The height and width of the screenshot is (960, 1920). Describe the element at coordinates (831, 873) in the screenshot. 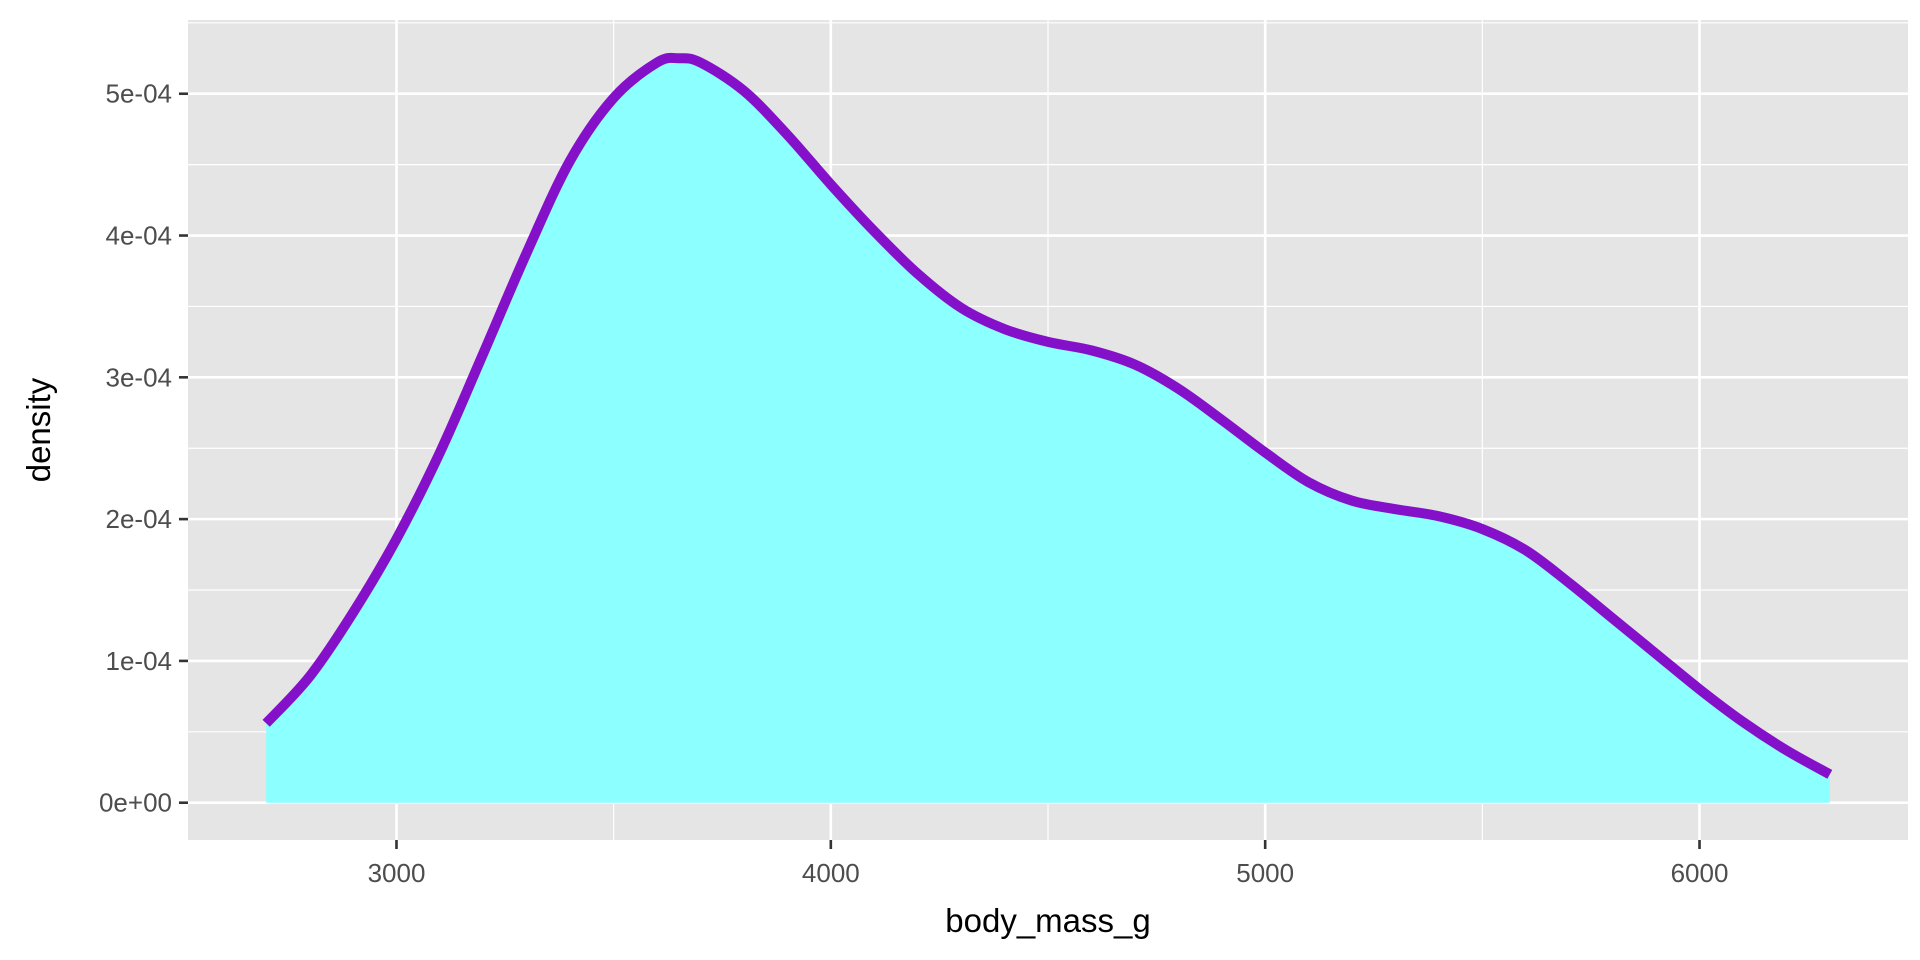

I see `x-tick-label: 4000` at that location.